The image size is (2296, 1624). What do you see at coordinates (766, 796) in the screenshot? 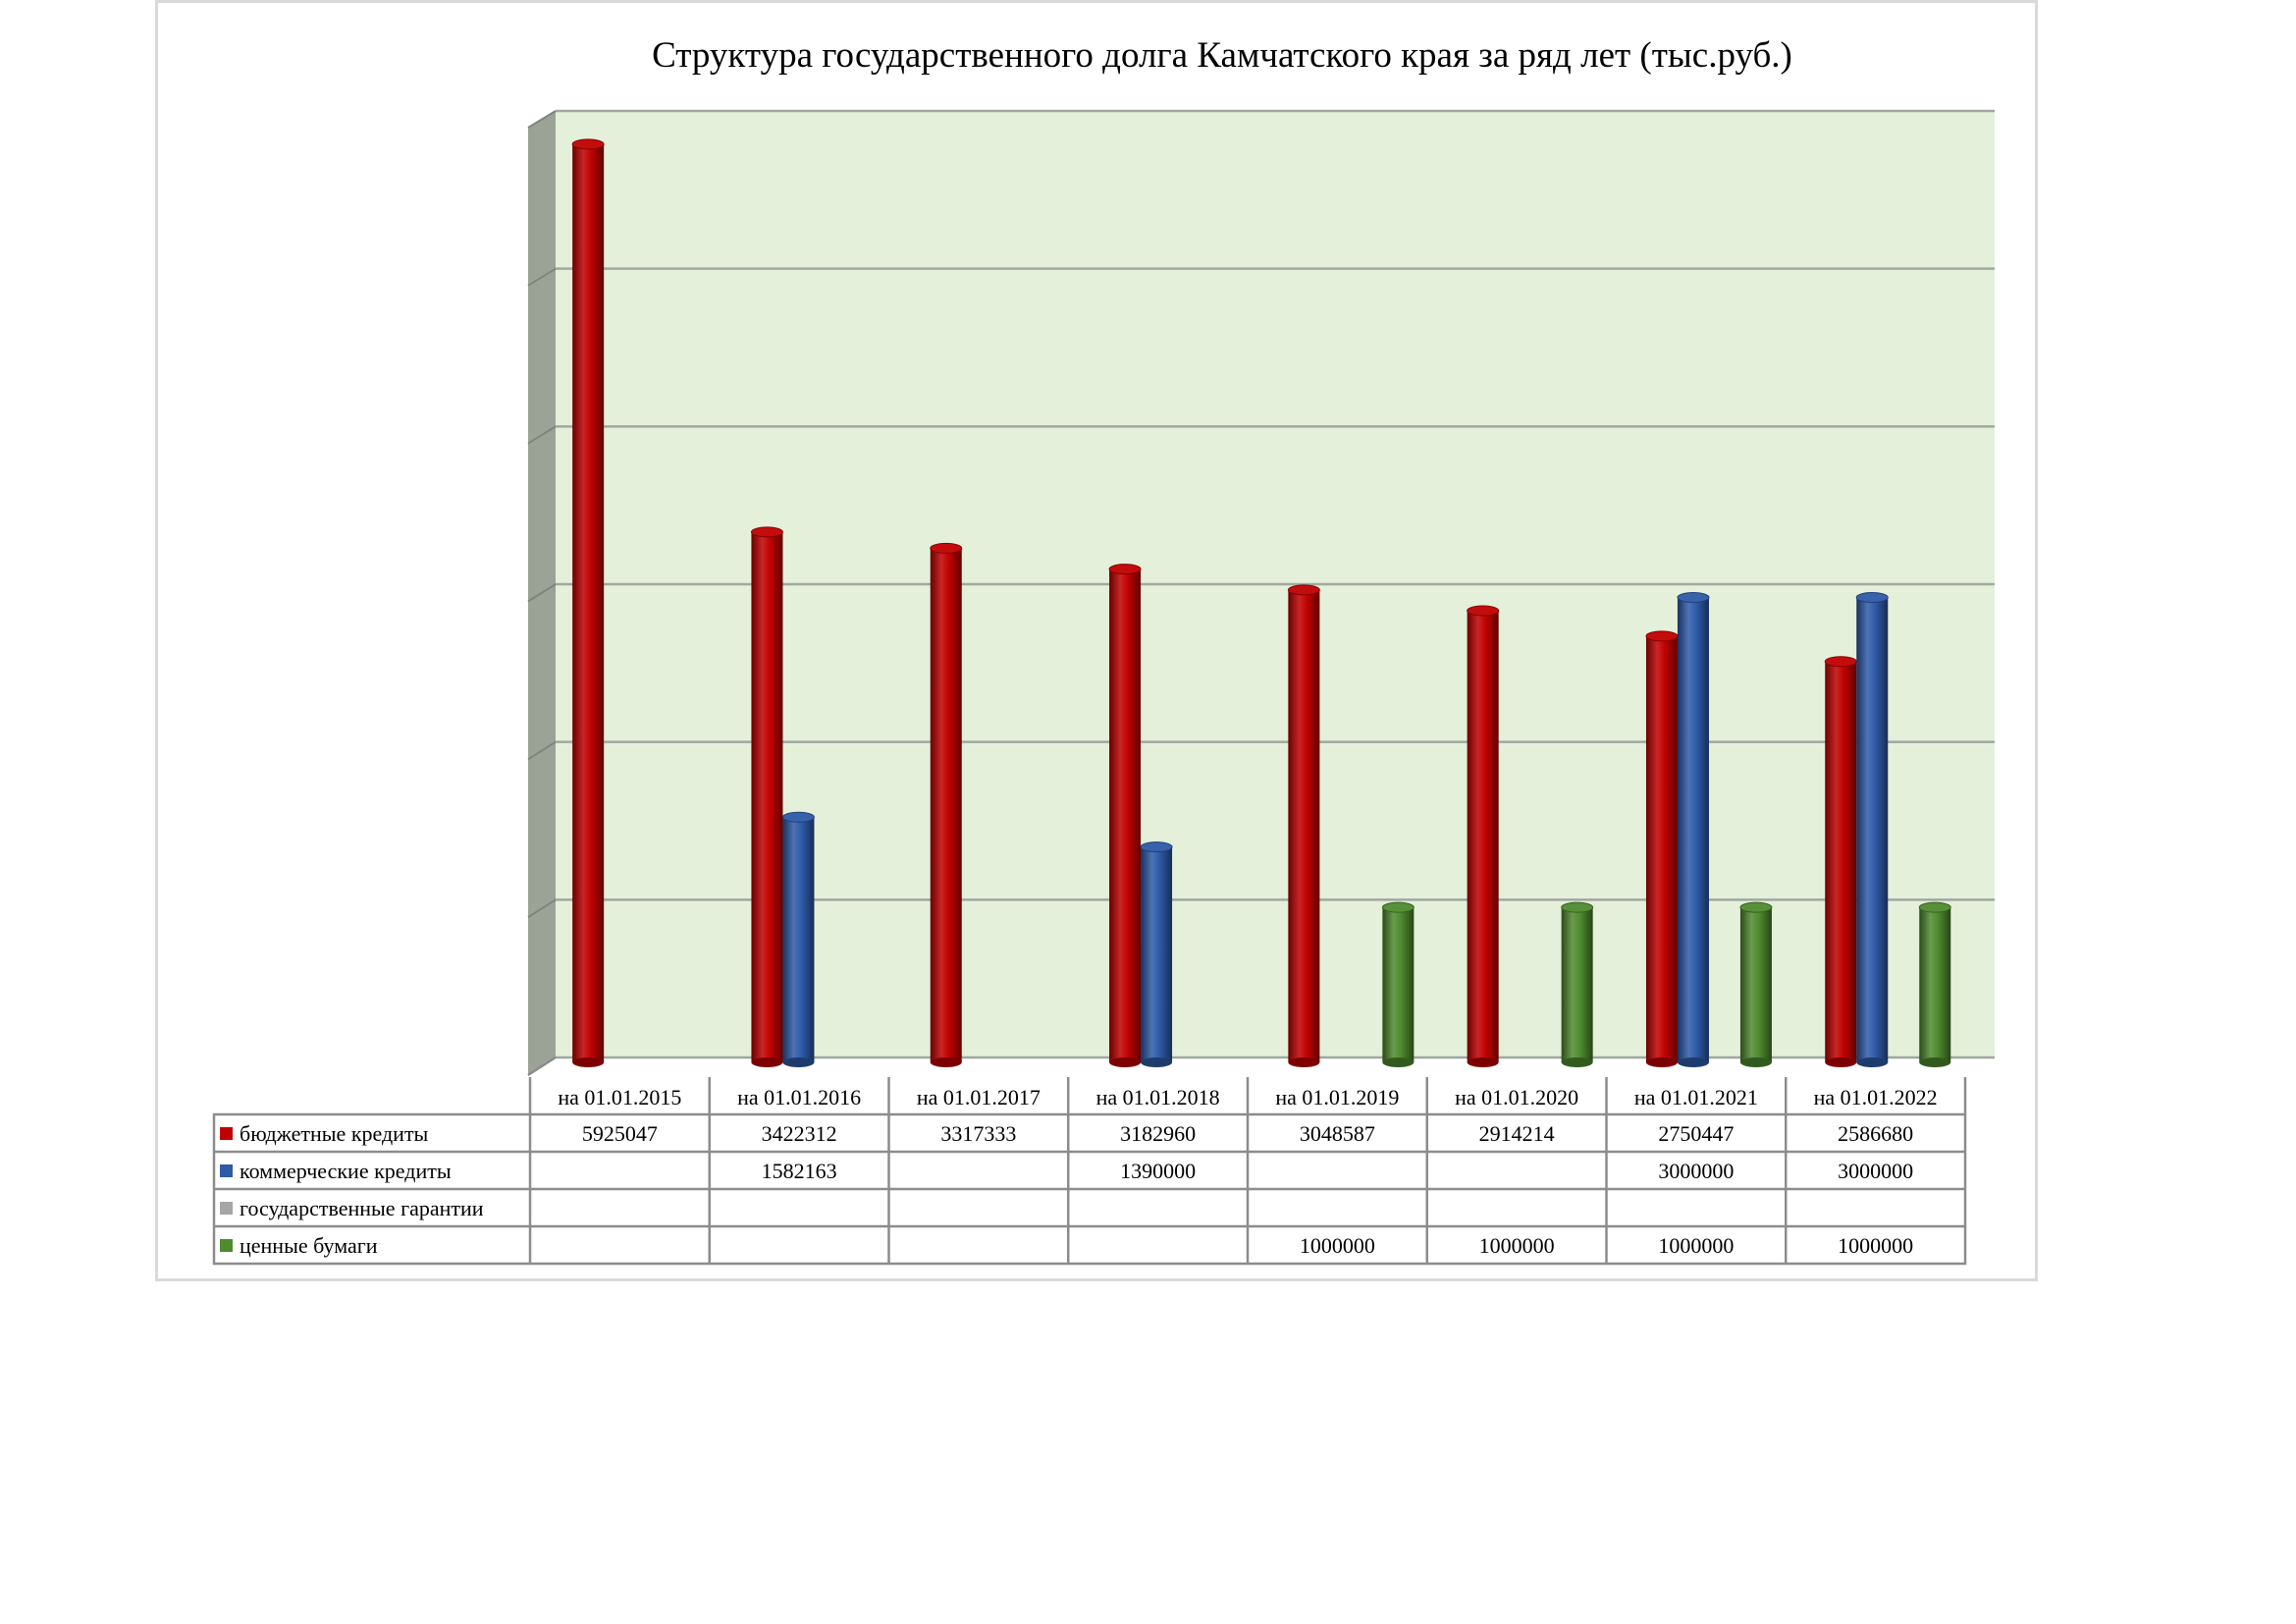
I see `bar-бюджетные-кредиты-1` at bounding box center [766, 796].